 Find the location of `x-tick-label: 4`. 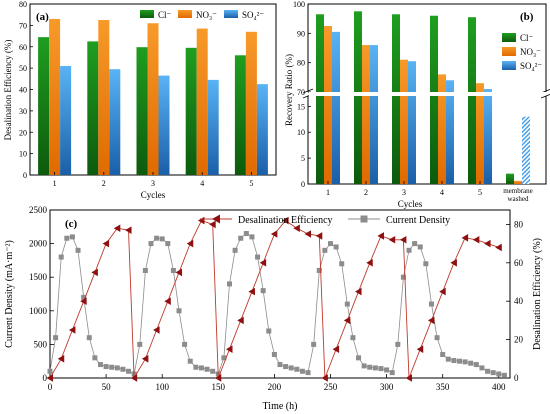

x-tick-label: 4 is located at coordinates (442, 192).